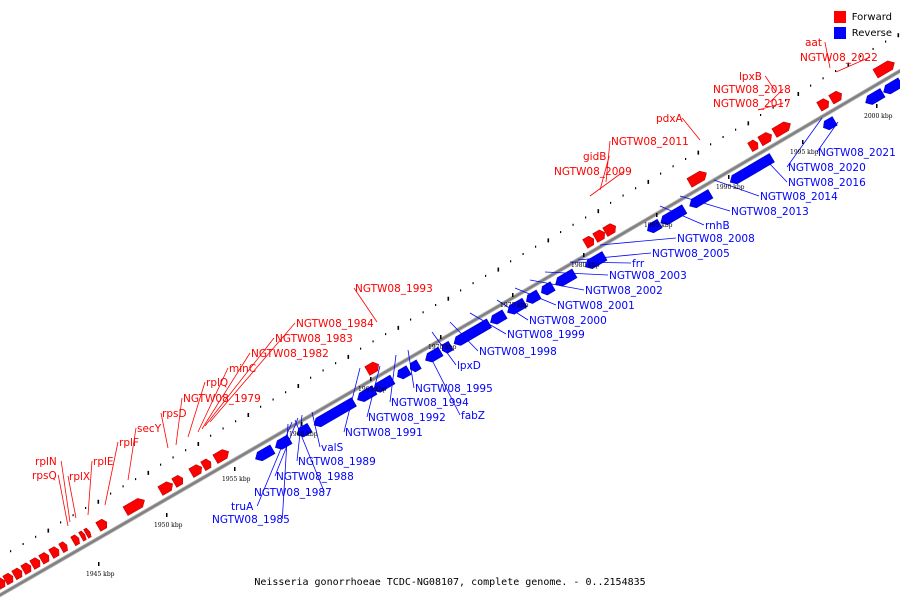 This screenshot has width=900, height=600. What do you see at coordinates (337, 462) in the screenshot?
I see `reverse-gene-label: NGTW08_1989` at bounding box center [337, 462].